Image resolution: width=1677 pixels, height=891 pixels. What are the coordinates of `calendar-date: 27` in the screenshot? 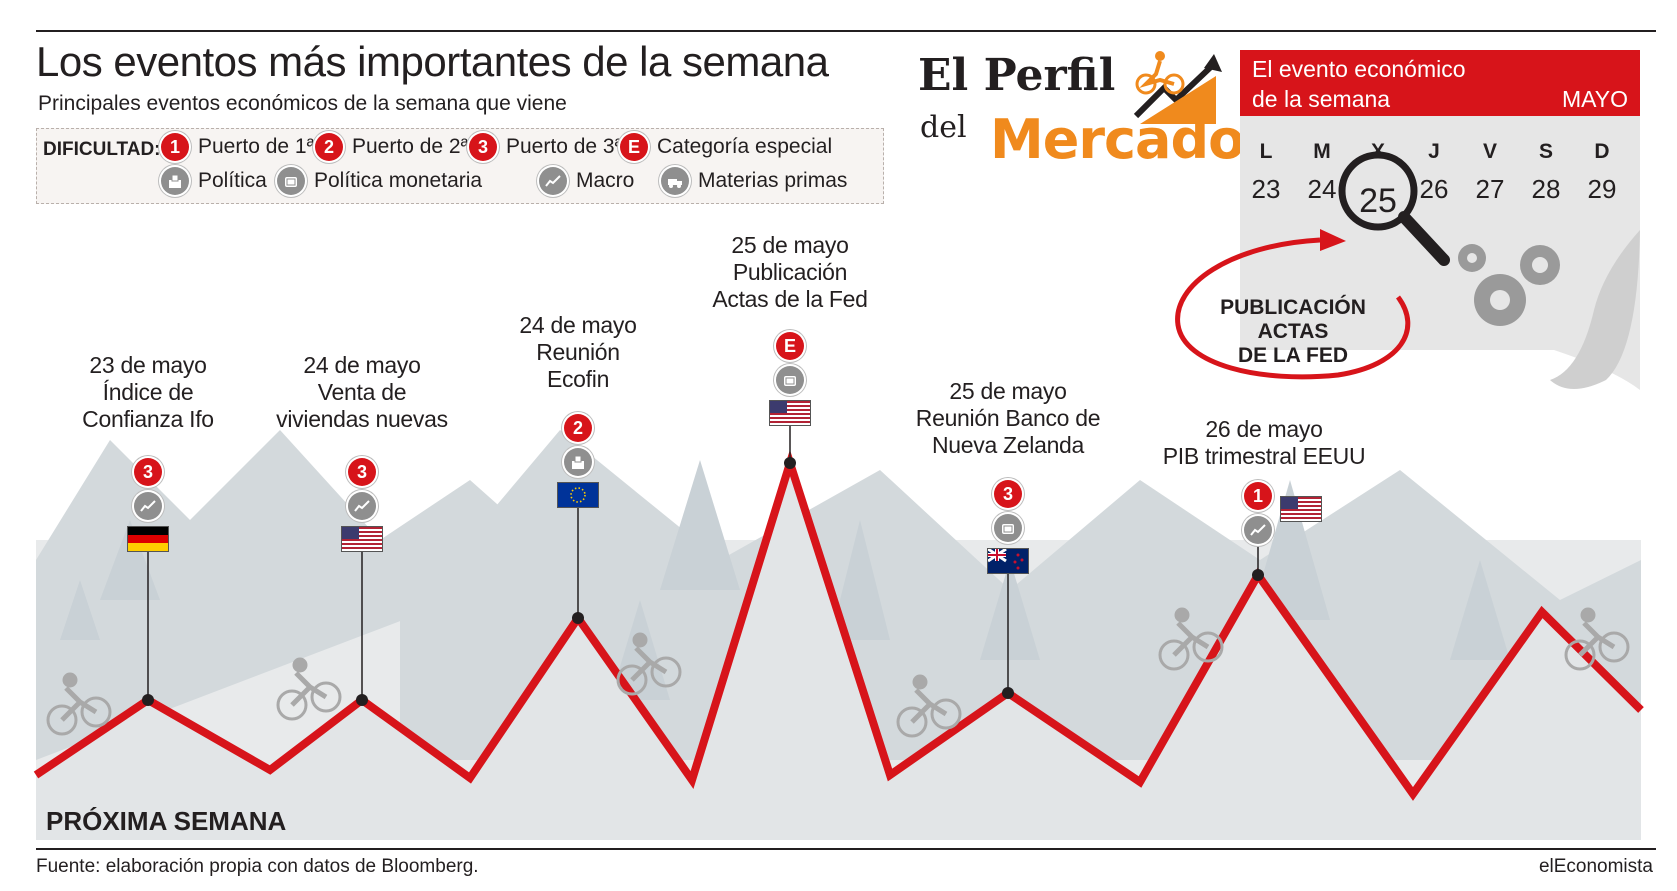 It's located at (1490, 189).